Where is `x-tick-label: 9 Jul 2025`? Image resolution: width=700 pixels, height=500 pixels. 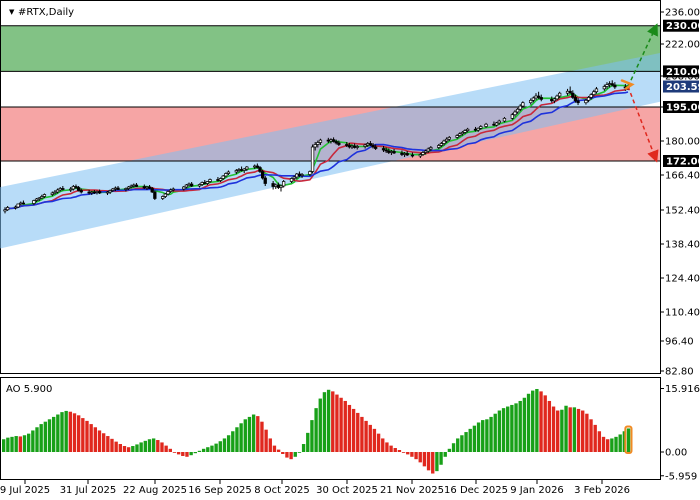
x-tick-label: 9 Jul 2025 is located at coordinates (25, 490).